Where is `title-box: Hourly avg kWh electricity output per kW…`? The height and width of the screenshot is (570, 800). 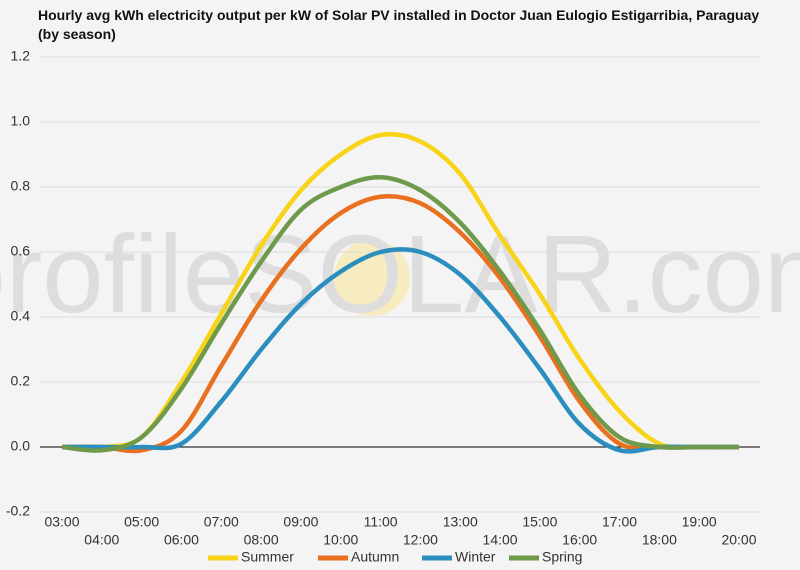
title-box: Hourly avg kWh electricity output per kW… is located at coordinates (399, 24).